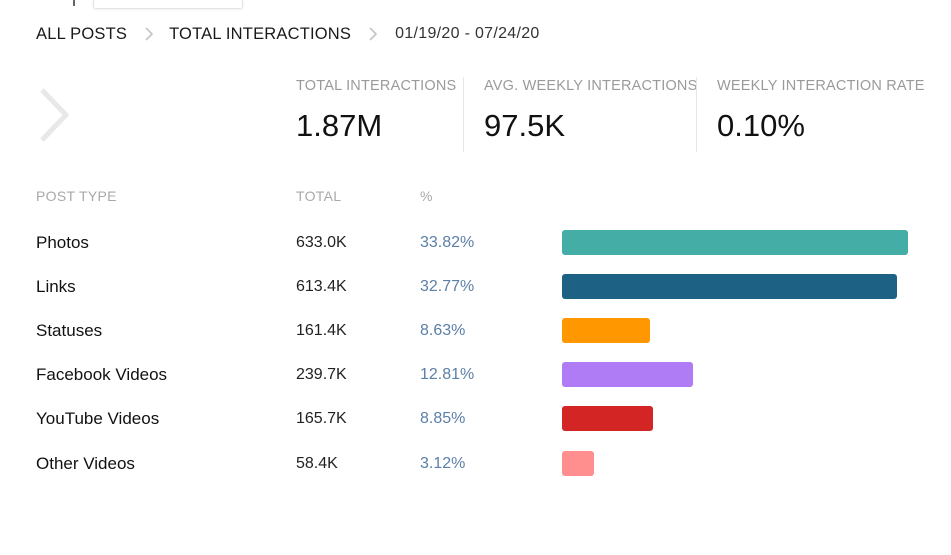 This screenshot has width=951, height=555. What do you see at coordinates (56, 286) in the screenshot?
I see `post-type-label: Links` at bounding box center [56, 286].